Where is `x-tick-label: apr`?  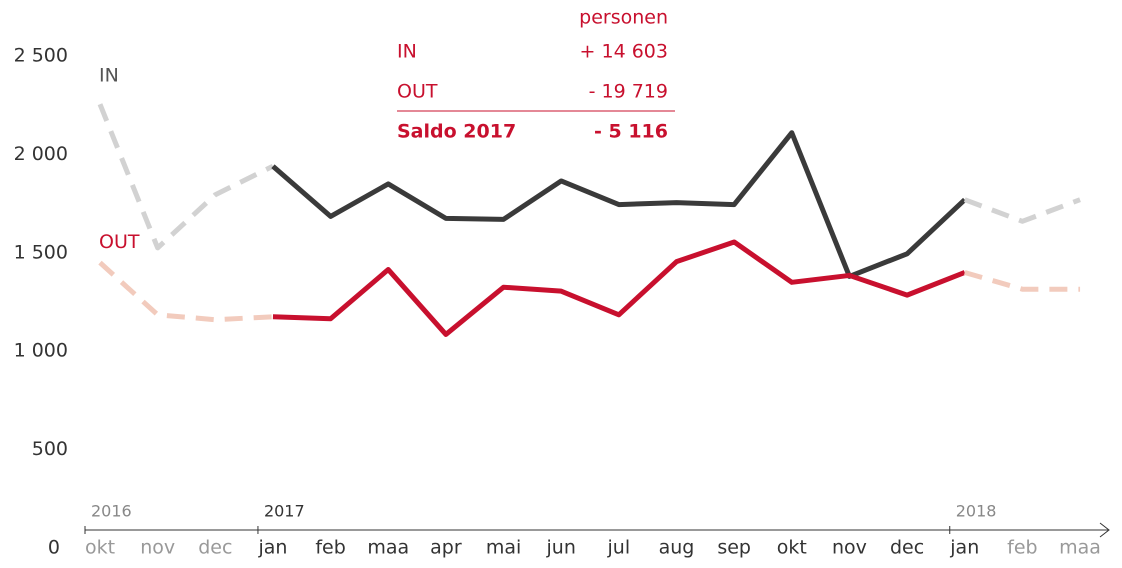
x-tick-label: apr is located at coordinates (446, 548).